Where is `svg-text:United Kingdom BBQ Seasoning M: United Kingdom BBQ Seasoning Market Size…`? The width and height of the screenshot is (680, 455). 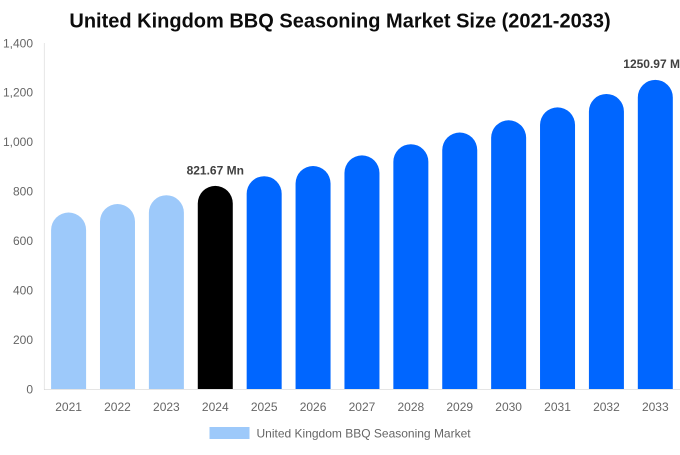
svg-text:United Kingdom BBQ Seasoning M: United Kingdom BBQ Seasoning Market Size… is located at coordinates (339, 21).